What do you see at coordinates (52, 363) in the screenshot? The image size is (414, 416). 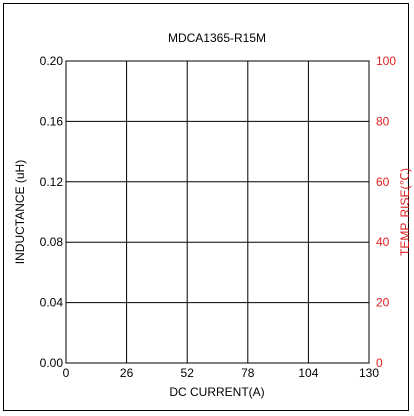 I see `y-tick-label: 0.00` at bounding box center [52, 363].